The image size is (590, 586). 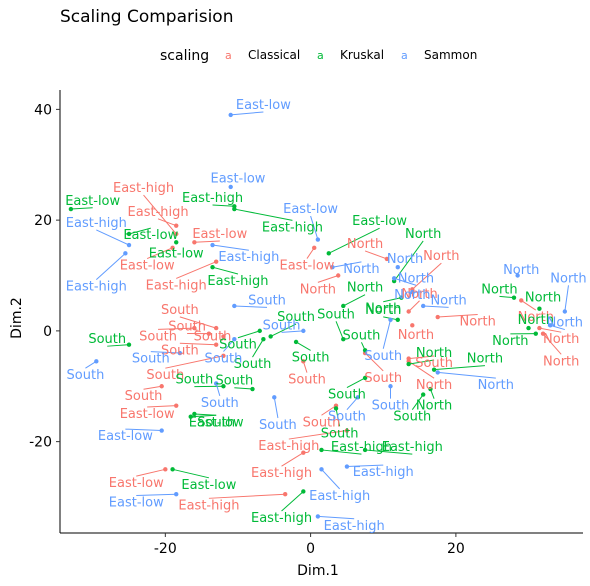 I want to click on legend: scaling a Classical a Kruskal a Sammon, so click(x=318, y=56).